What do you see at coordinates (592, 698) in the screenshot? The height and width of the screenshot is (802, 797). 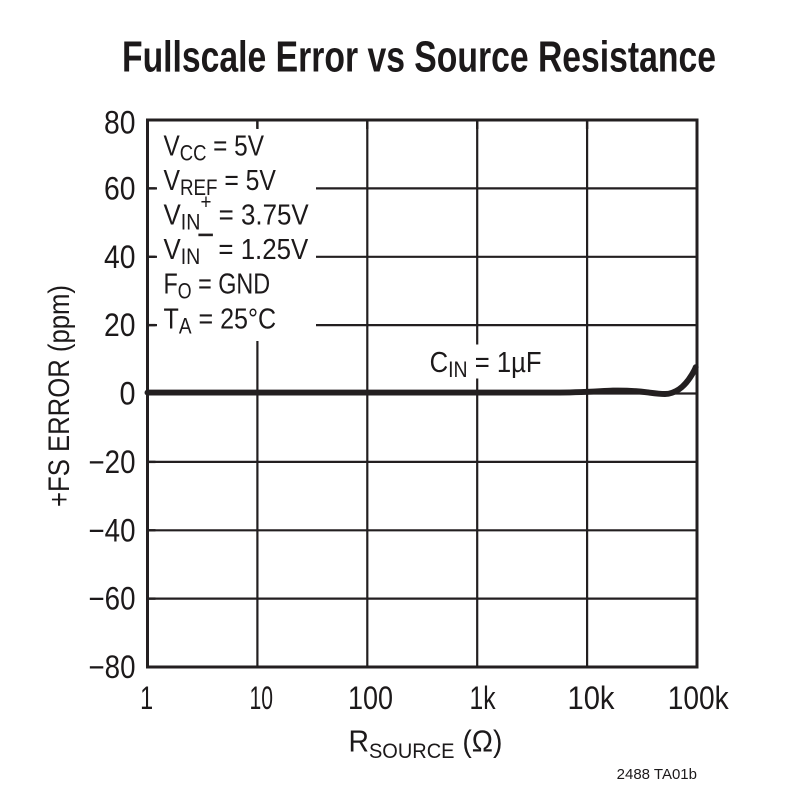 I see `svg-text: 10k` at bounding box center [592, 698].